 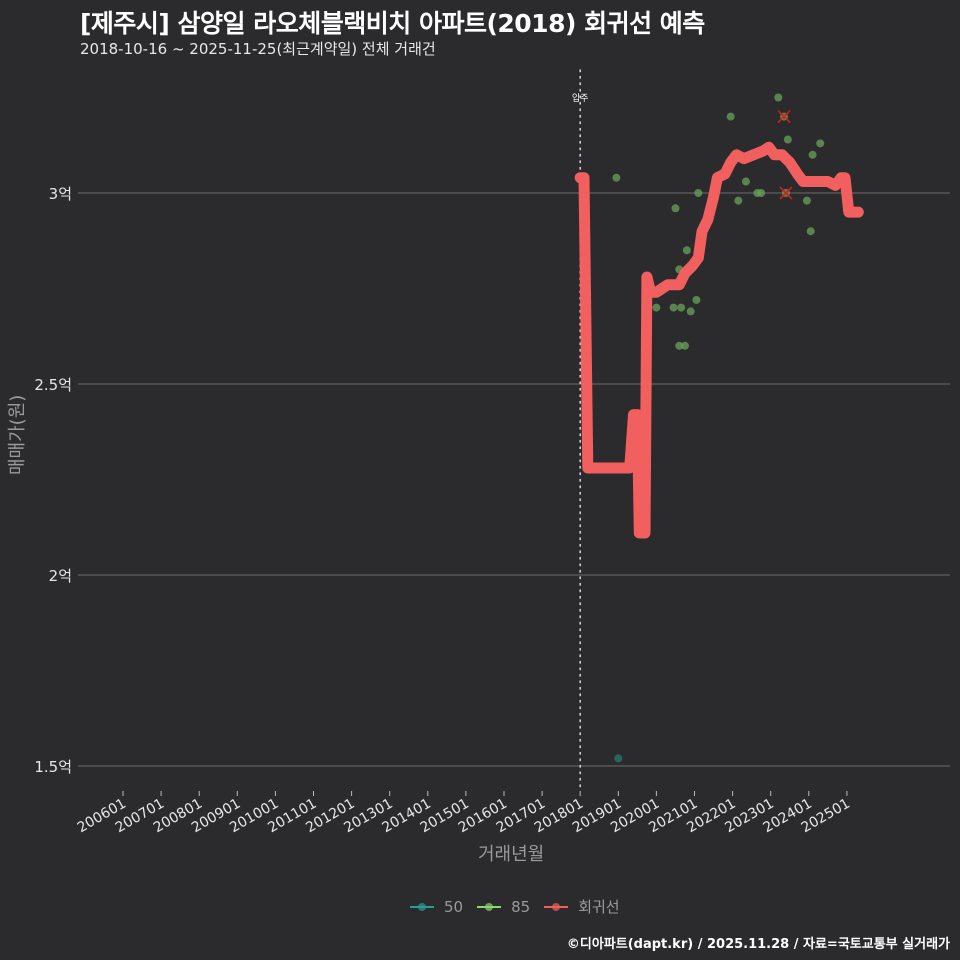 What do you see at coordinates (511, 854) in the screenshot?
I see `x-axis-label: 거래년월` at bounding box center [511, 854].